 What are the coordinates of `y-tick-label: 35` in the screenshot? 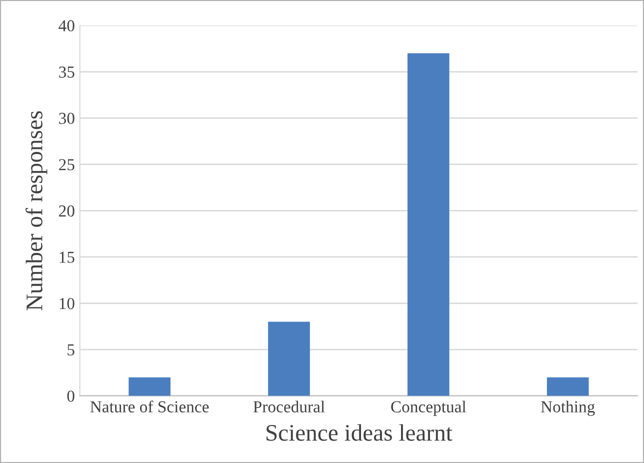 It's located at (66, 72).